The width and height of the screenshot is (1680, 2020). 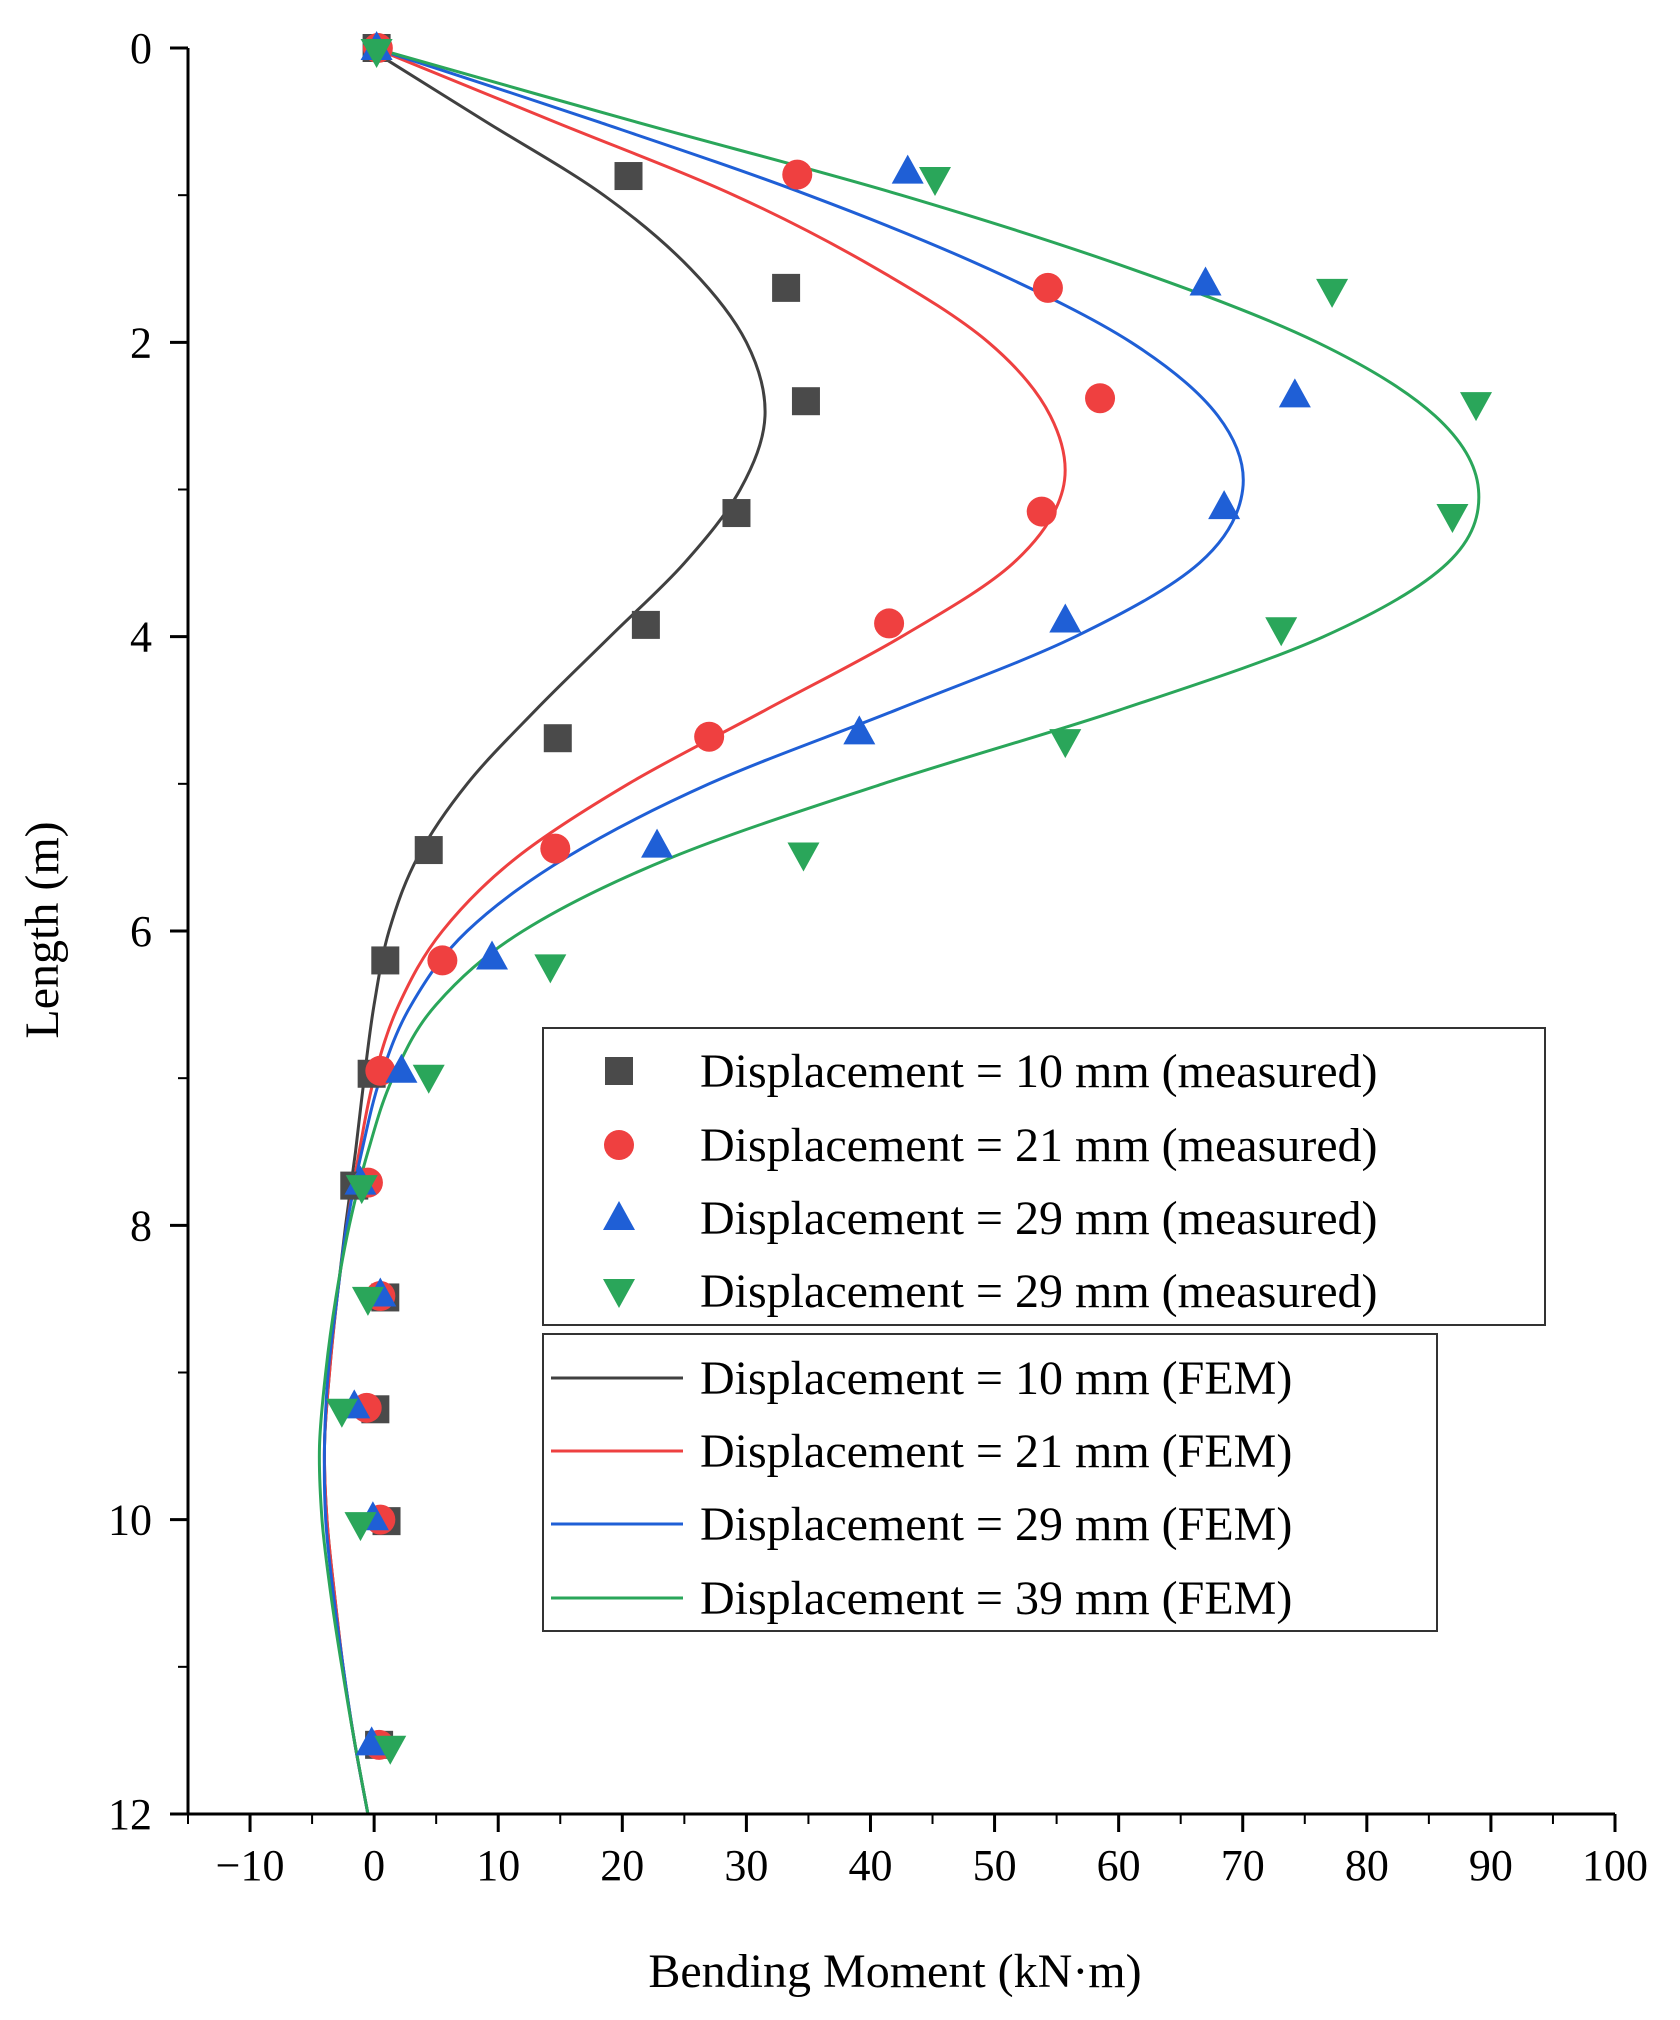 What do you see at coordinates (894, 1971) in the screenshot?
I see `x-axis-title: Bending Moment (kN·m)` at bounding box center [894, 1971].